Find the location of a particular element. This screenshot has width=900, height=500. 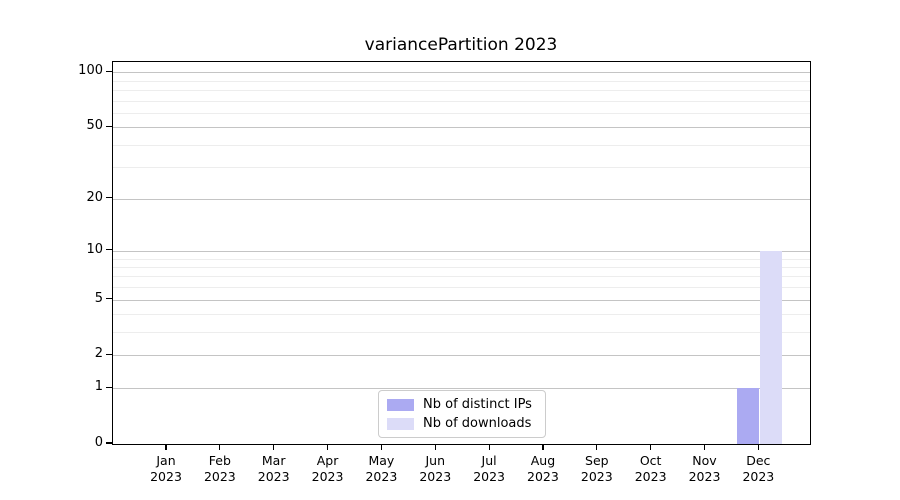

x-tick-label: Mar 2023 is located at coordinates (274, 469).